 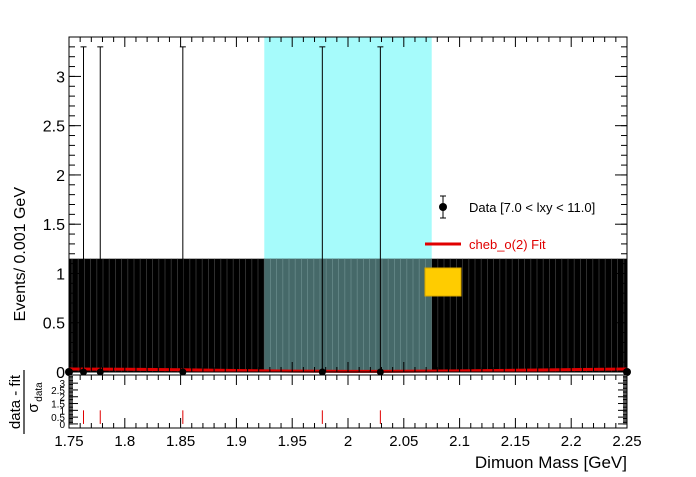 I want to click on x-tick-label: 1.9, so click(x=236, y=441).